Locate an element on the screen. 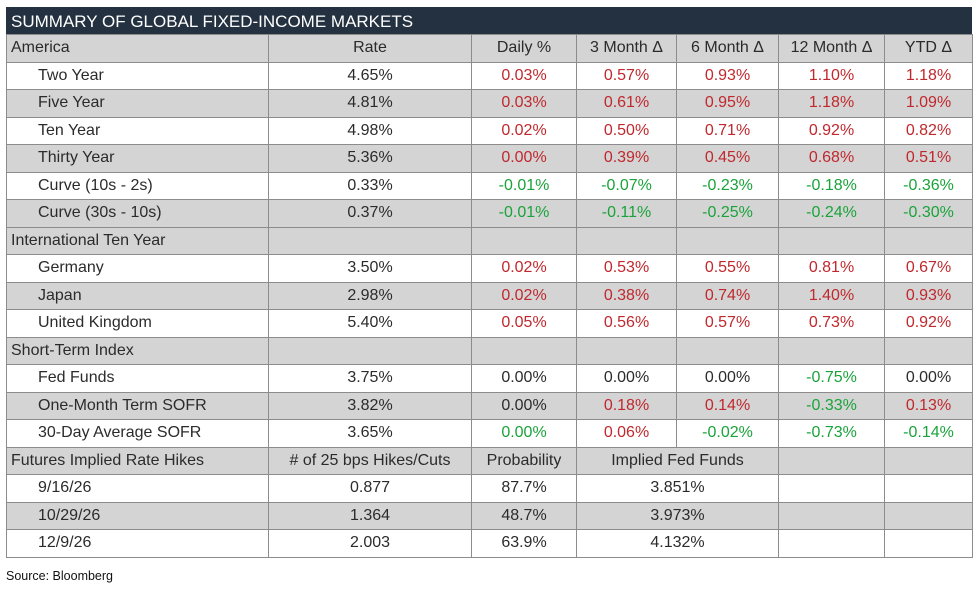 Image resolution: width=977 pixels, height=589 pixels. column-header: 3 Month Δ is located at coordinates (626, 48).